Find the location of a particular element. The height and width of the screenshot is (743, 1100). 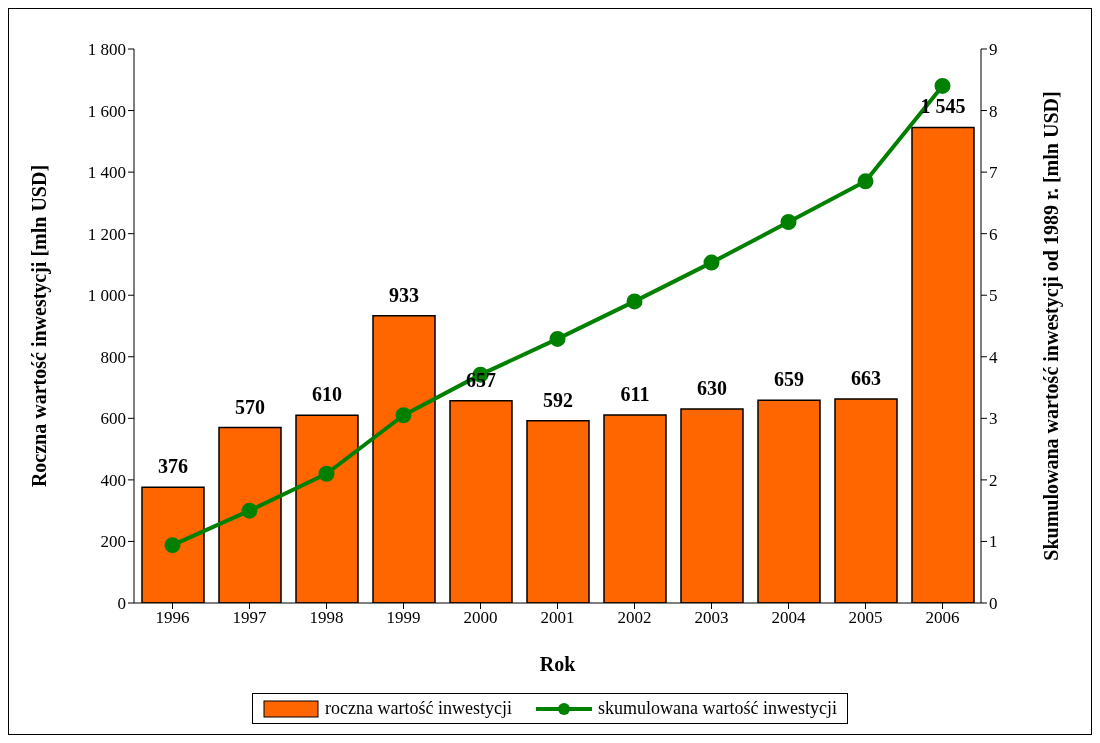

x-tick-label: 1999 is located at coordinates (403, 618).